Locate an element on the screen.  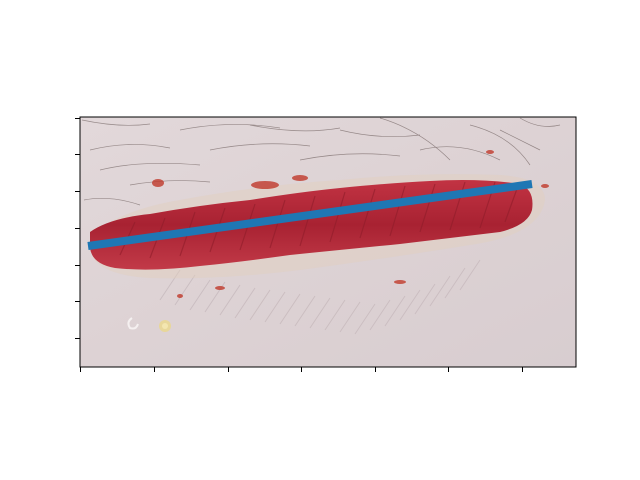
x-axis-ticks is located at coordinates (301, 369).